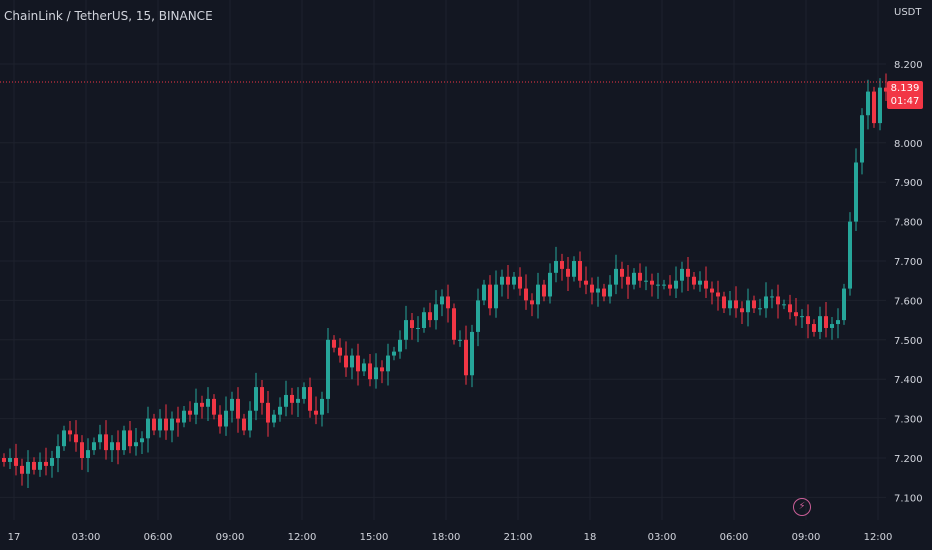 The width and height of the screenshot is (932, 550). Describe the element at coordinates (518, 537) in the screenshot. I see `time-tick-label: 21:00` at that location.